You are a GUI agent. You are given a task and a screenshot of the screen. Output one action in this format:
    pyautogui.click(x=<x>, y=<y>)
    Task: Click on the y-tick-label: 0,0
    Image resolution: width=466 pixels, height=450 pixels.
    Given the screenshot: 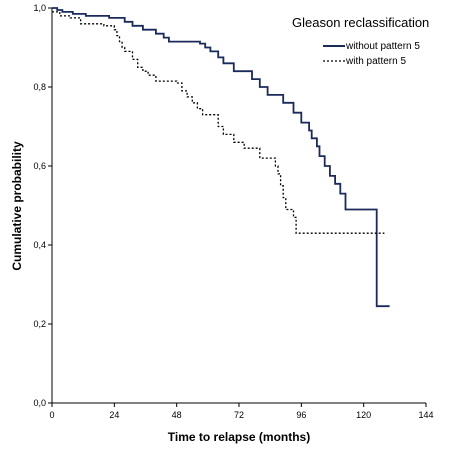 What is the action you would take?
    pyautogui.click(x=39, y=403)
    